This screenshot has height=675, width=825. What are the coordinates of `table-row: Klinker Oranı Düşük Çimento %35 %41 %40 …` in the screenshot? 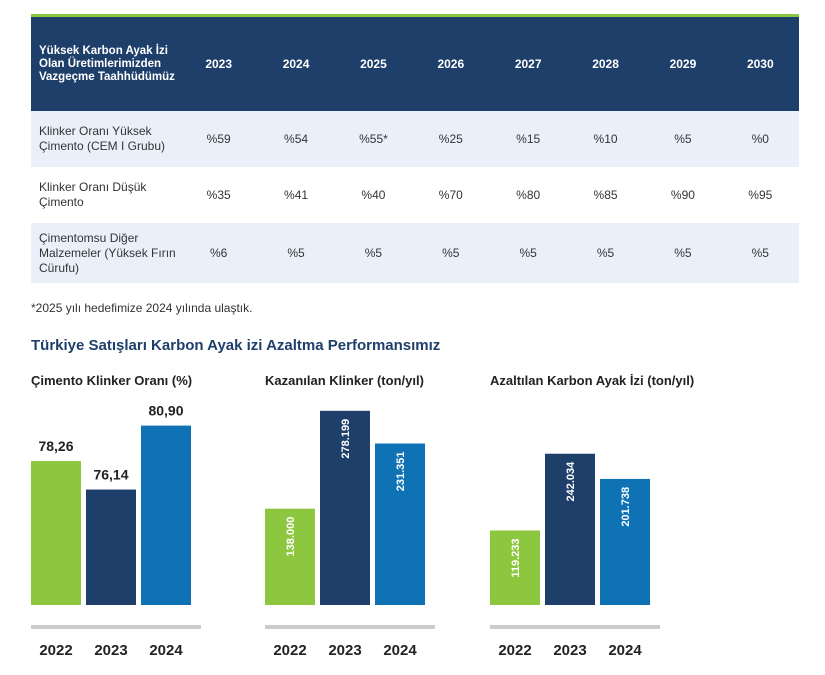 It's located at (415, 195).